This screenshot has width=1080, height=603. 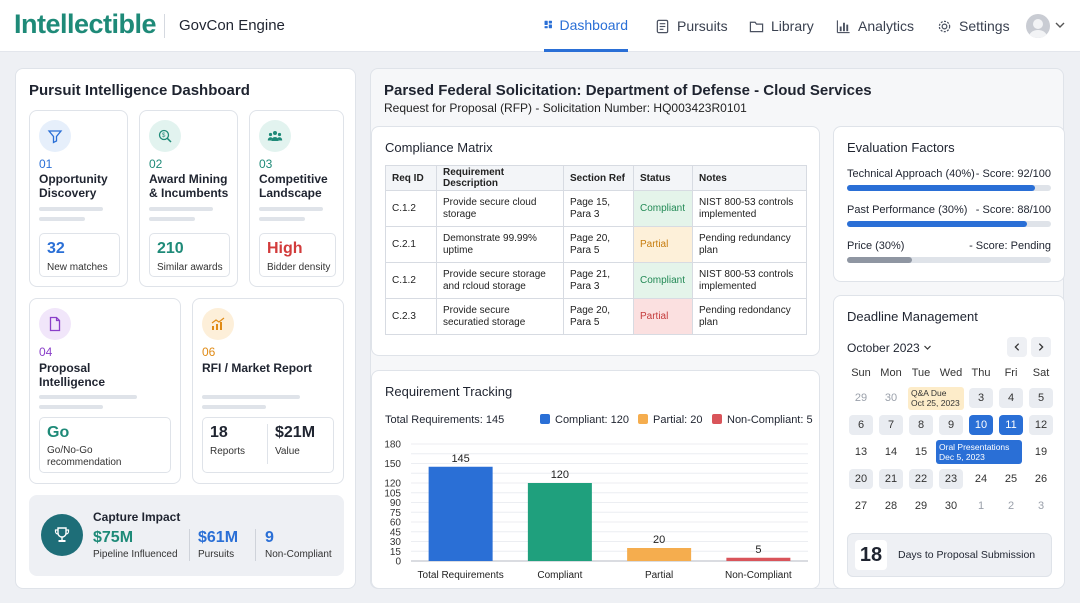 I want to click on calendar-day: 8, so click(x=921, y=425).